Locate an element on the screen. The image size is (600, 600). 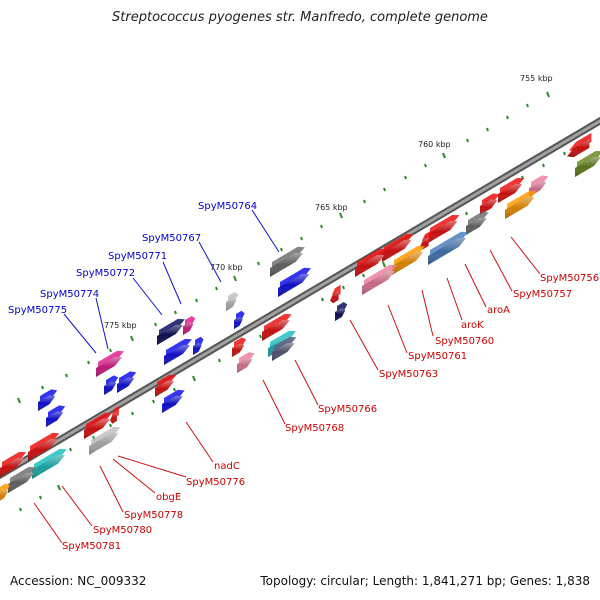
gene-label: SpyM50757 is located at coordinates (542, 294).